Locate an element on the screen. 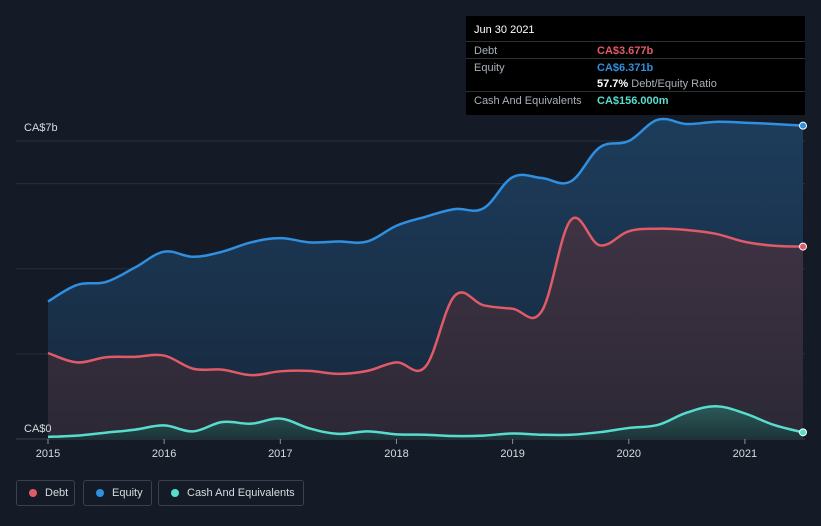 The image size is (821, 526). tooltip-value: CA$156.000m is located at coordinates (633, 101).